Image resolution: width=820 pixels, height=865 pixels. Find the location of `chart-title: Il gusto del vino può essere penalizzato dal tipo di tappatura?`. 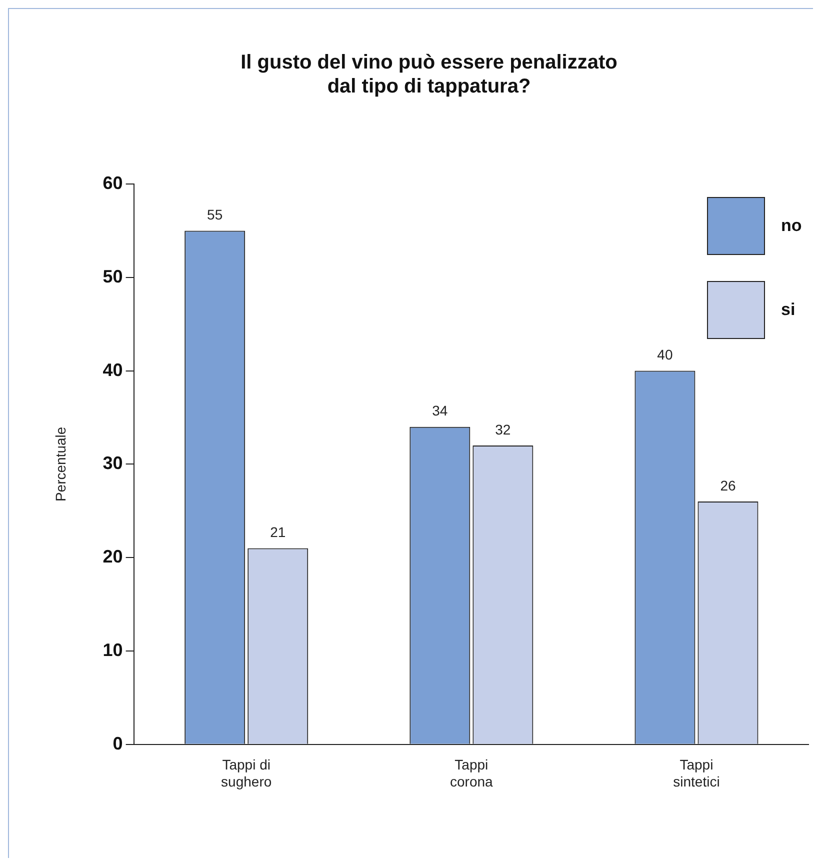

chart-title: Il gusto del vino può essere penalizzato dal tipo di tappatura? is located at coordinates (429, 75).